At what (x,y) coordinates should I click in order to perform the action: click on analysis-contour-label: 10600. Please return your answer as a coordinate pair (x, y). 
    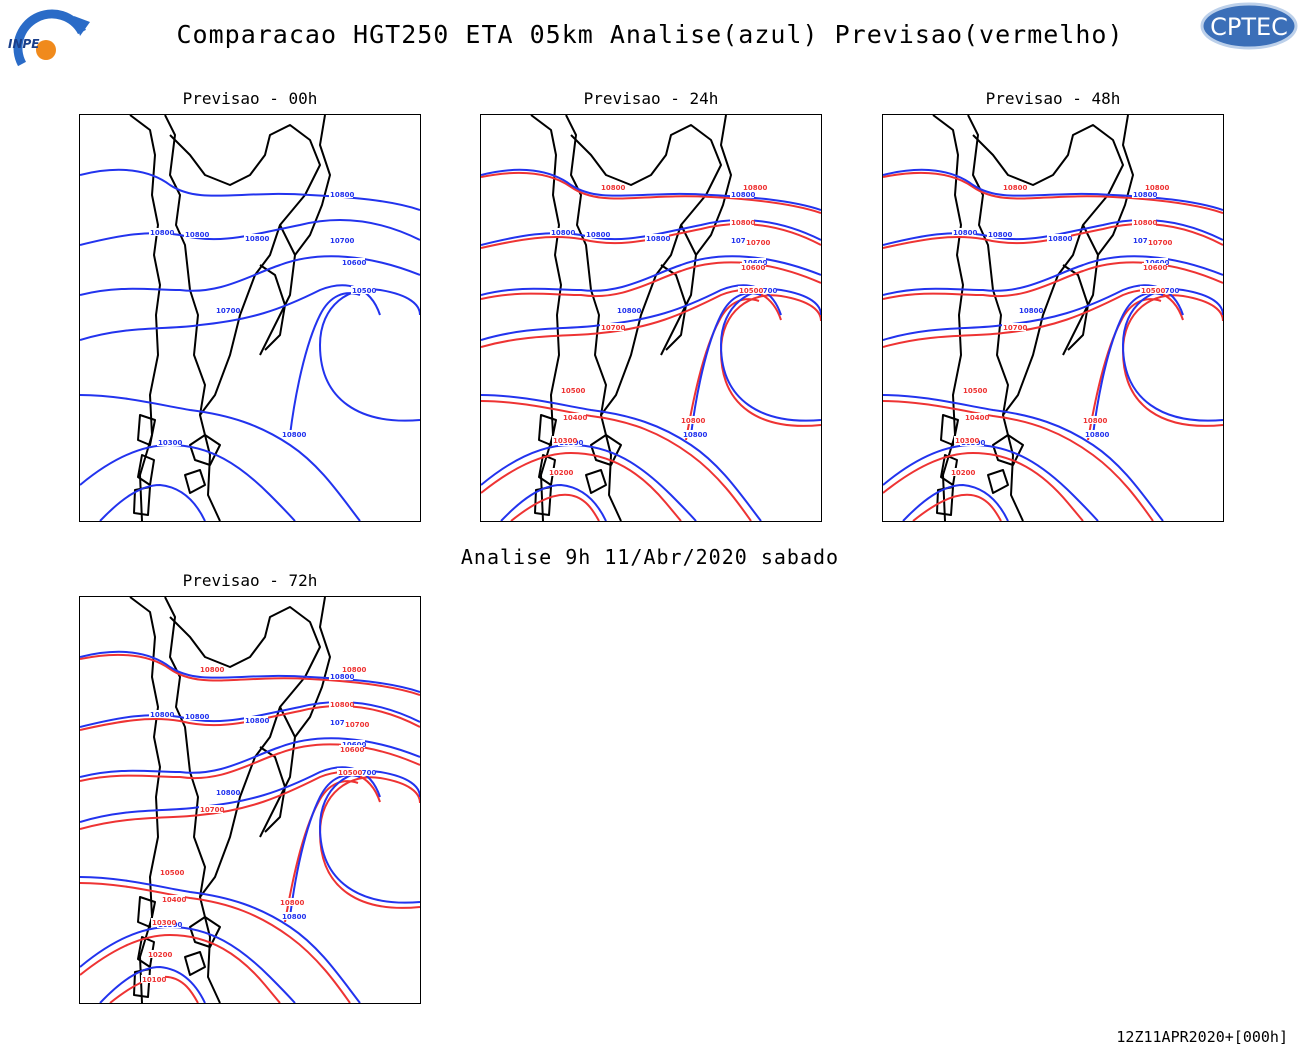
    Looking at the image, I should click on (354, 263).